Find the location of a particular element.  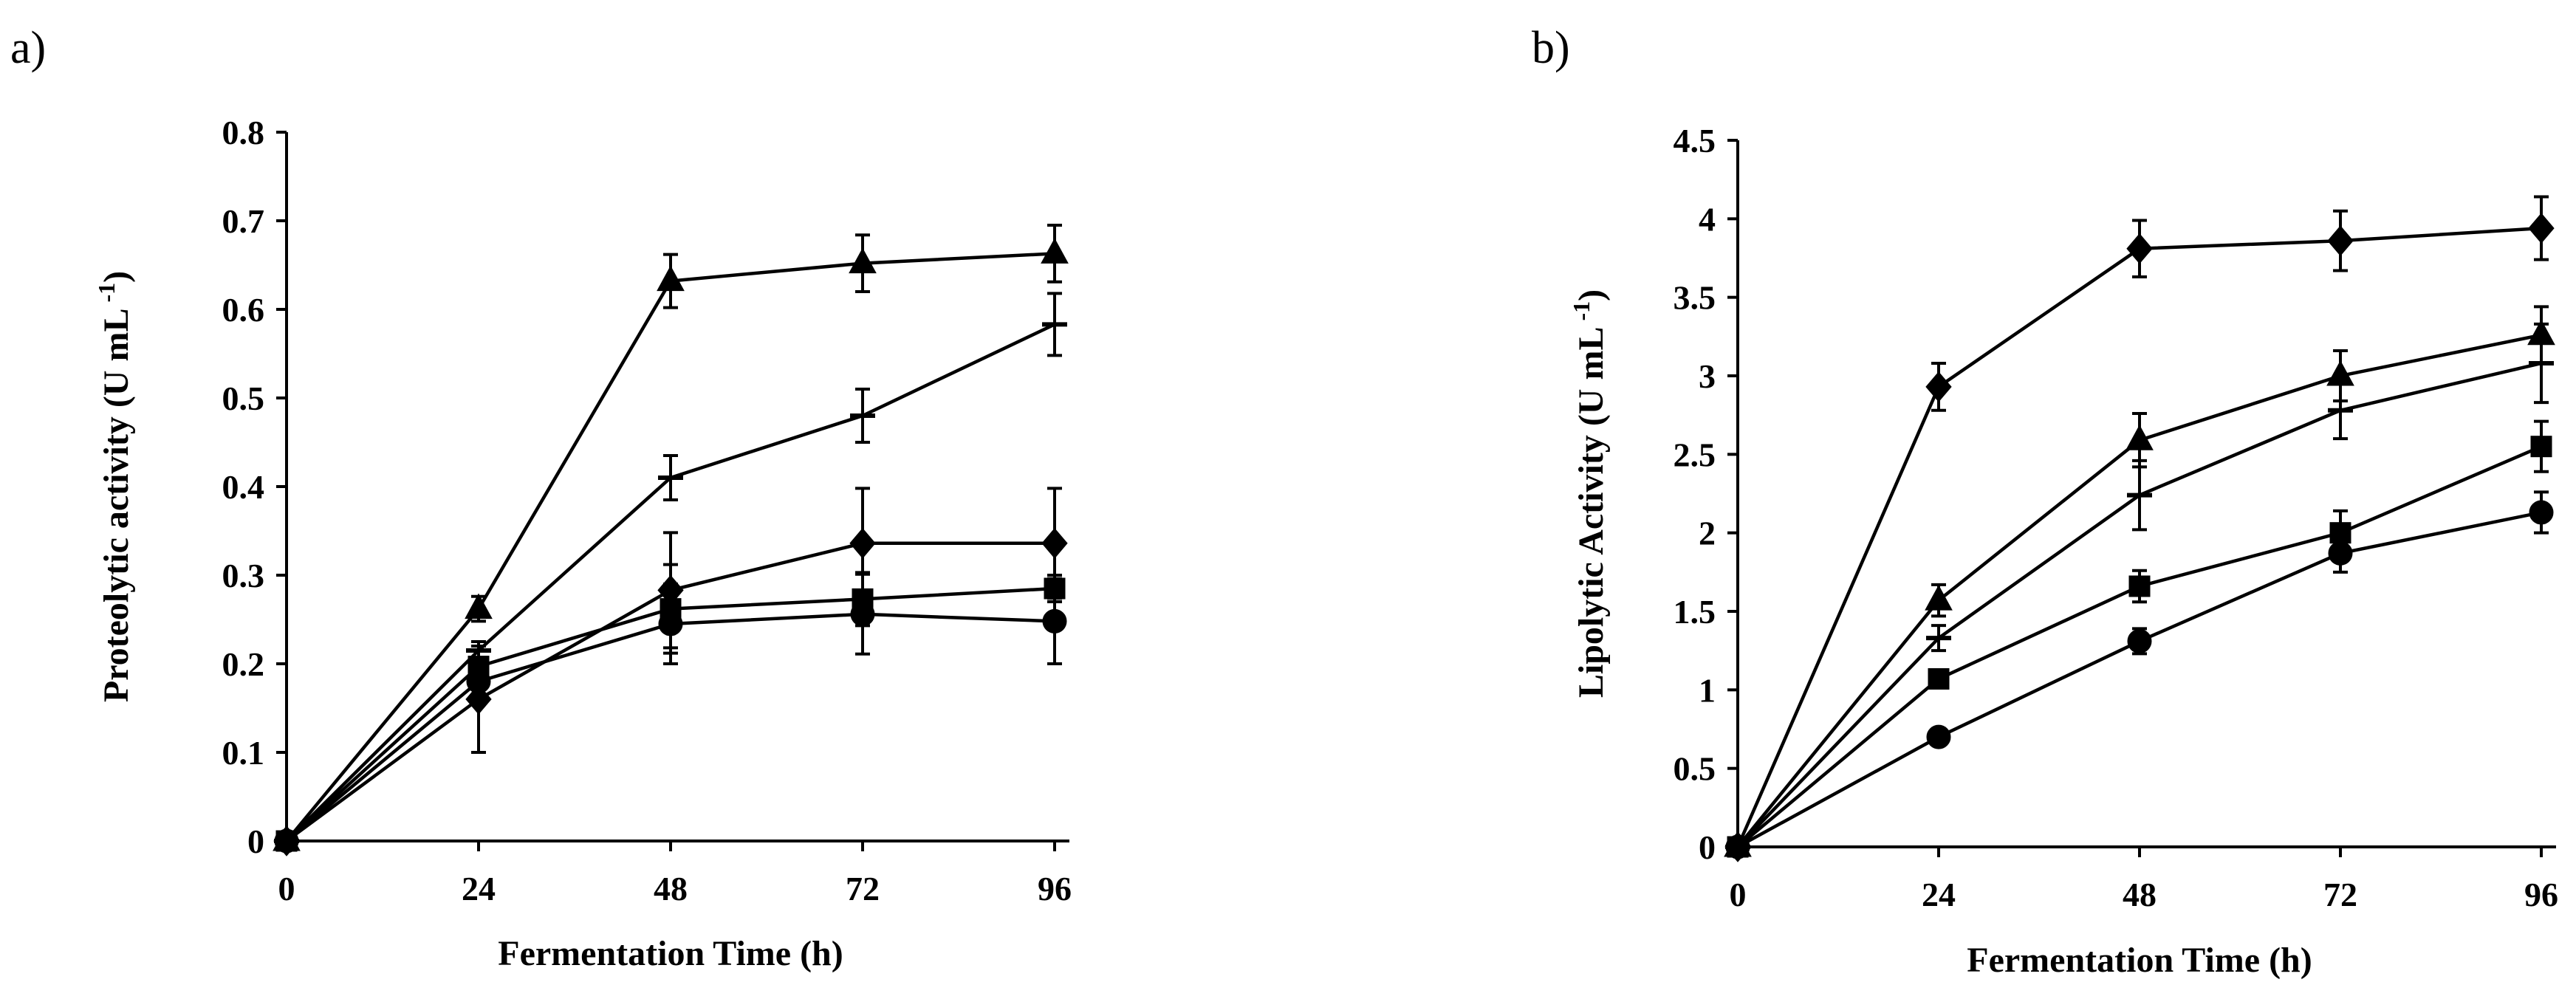

y-tick-label: 0.6 is located at coordinates (243, 310).